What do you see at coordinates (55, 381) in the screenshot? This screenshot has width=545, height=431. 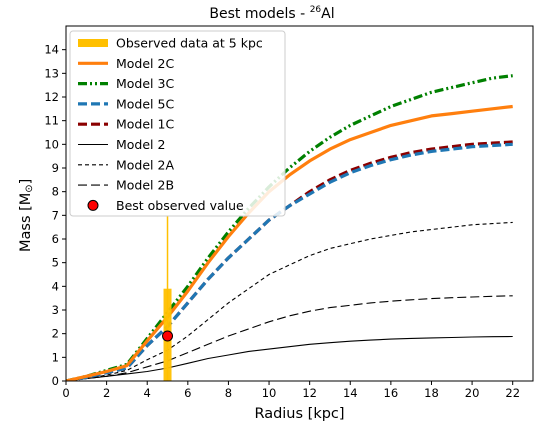 I see `y-tick-label: 0` at bounding box center [55, 381].